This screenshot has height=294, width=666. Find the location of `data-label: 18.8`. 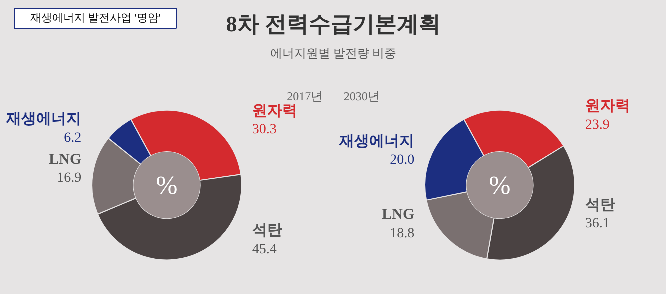

data-label: 18.8 is located at coordinates (402, 234).